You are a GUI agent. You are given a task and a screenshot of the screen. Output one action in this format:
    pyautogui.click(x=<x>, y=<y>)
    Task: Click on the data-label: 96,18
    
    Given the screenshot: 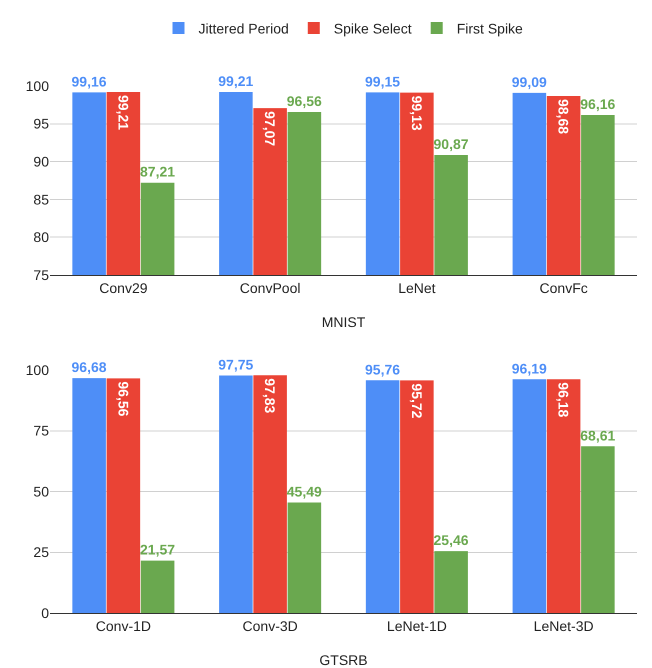 What is the action you would take?
    pyautogui.click(x=564, y=400)
    